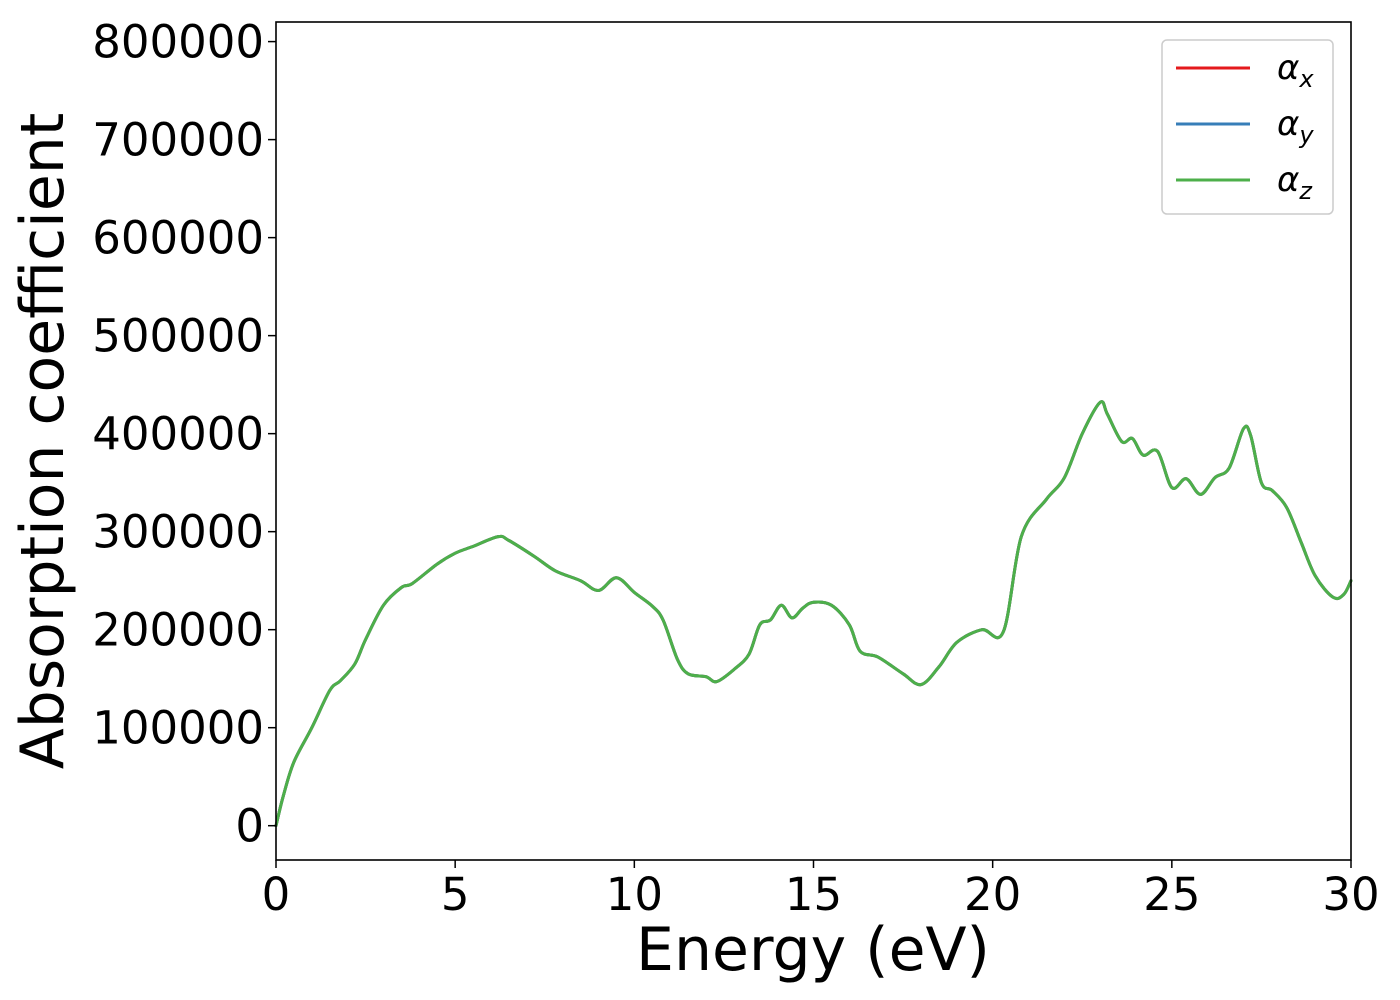  What do you see at coordinates (1171, 894) in the screenshot?
I see `x-tick-label: 25` at bounding box center [1171, 894].